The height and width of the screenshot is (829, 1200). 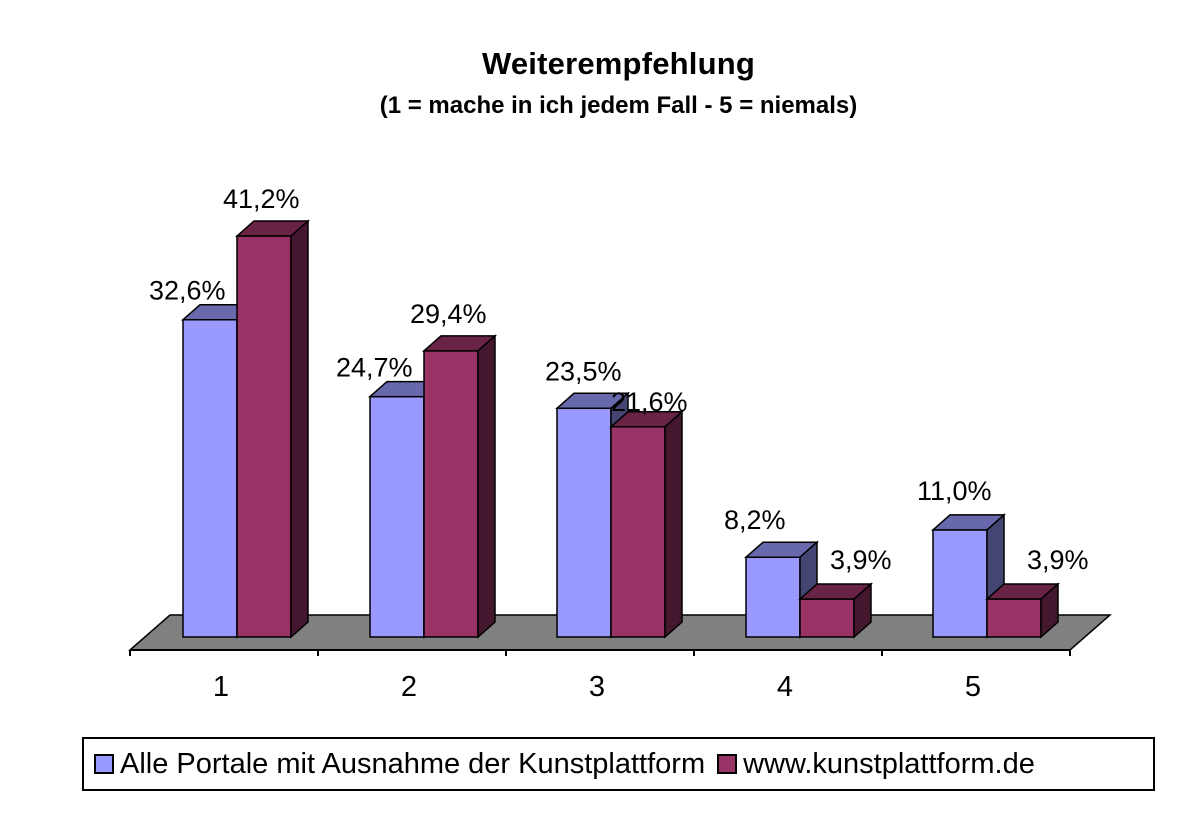 I want to click on x-axis-label: 4, so click(x=785, y=687).